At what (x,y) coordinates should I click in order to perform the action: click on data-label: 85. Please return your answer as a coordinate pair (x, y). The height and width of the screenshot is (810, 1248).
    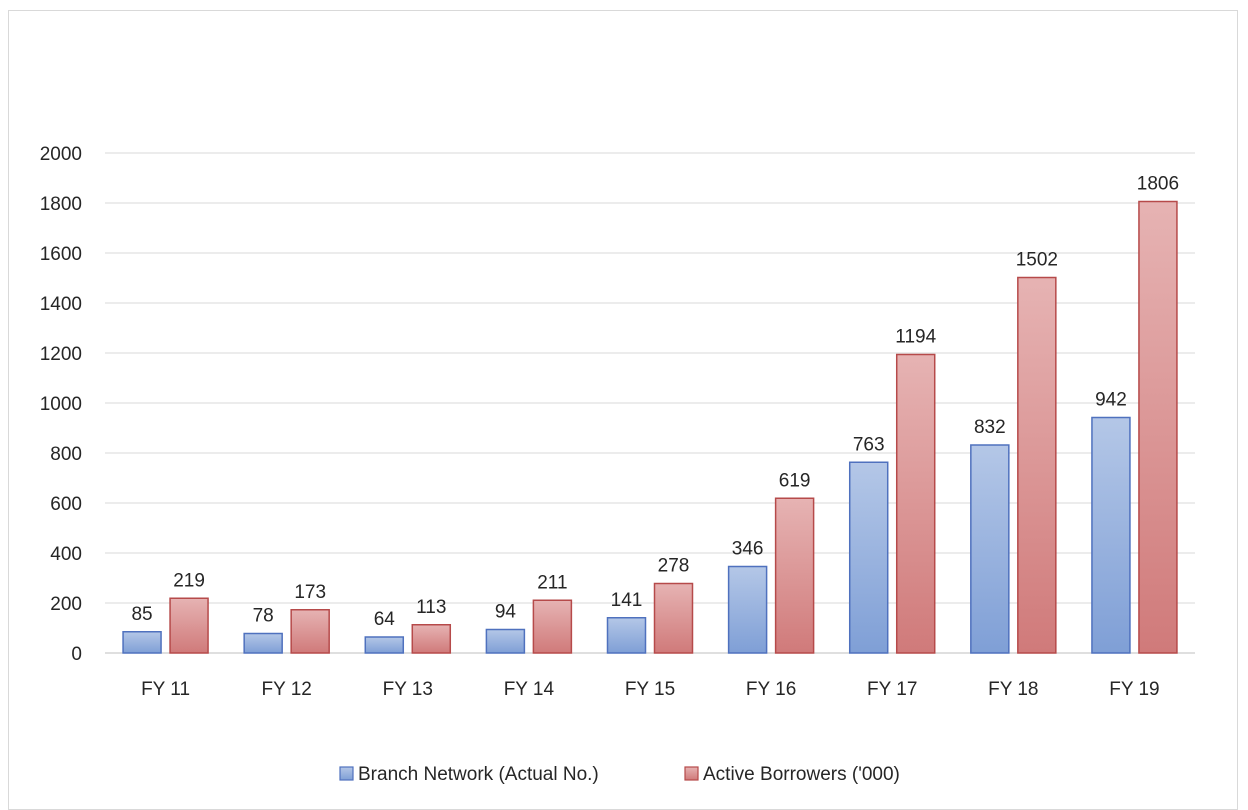
    Looking at the image, I should click on (141, 614).